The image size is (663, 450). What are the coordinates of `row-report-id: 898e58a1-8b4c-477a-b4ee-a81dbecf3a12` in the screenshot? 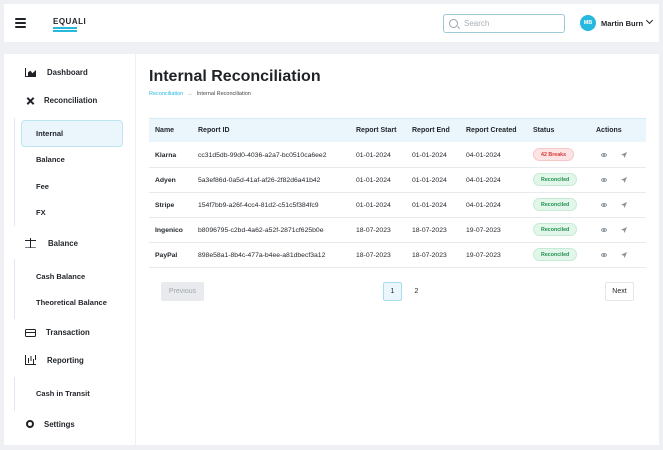 It's located at (262, 255).